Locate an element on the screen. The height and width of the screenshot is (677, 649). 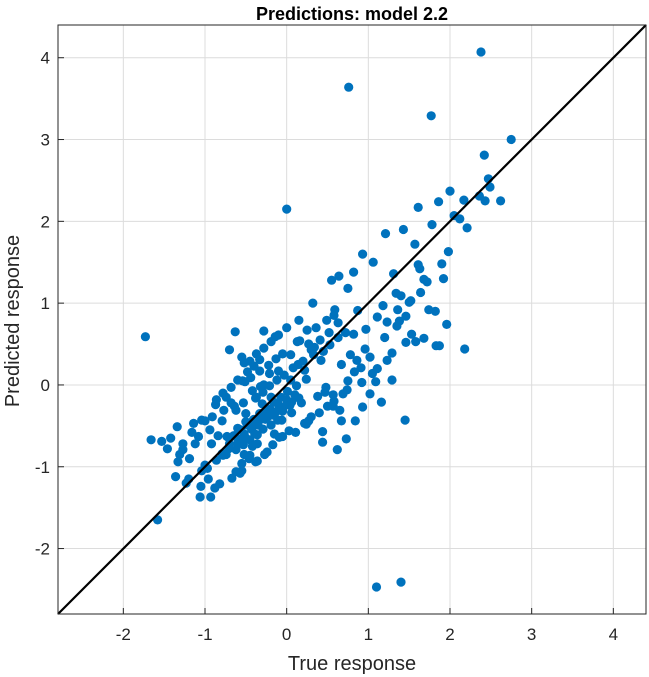
y-tick-labels: -2 -1 0 1 2 3 4 is located at coordinates (49, 304).